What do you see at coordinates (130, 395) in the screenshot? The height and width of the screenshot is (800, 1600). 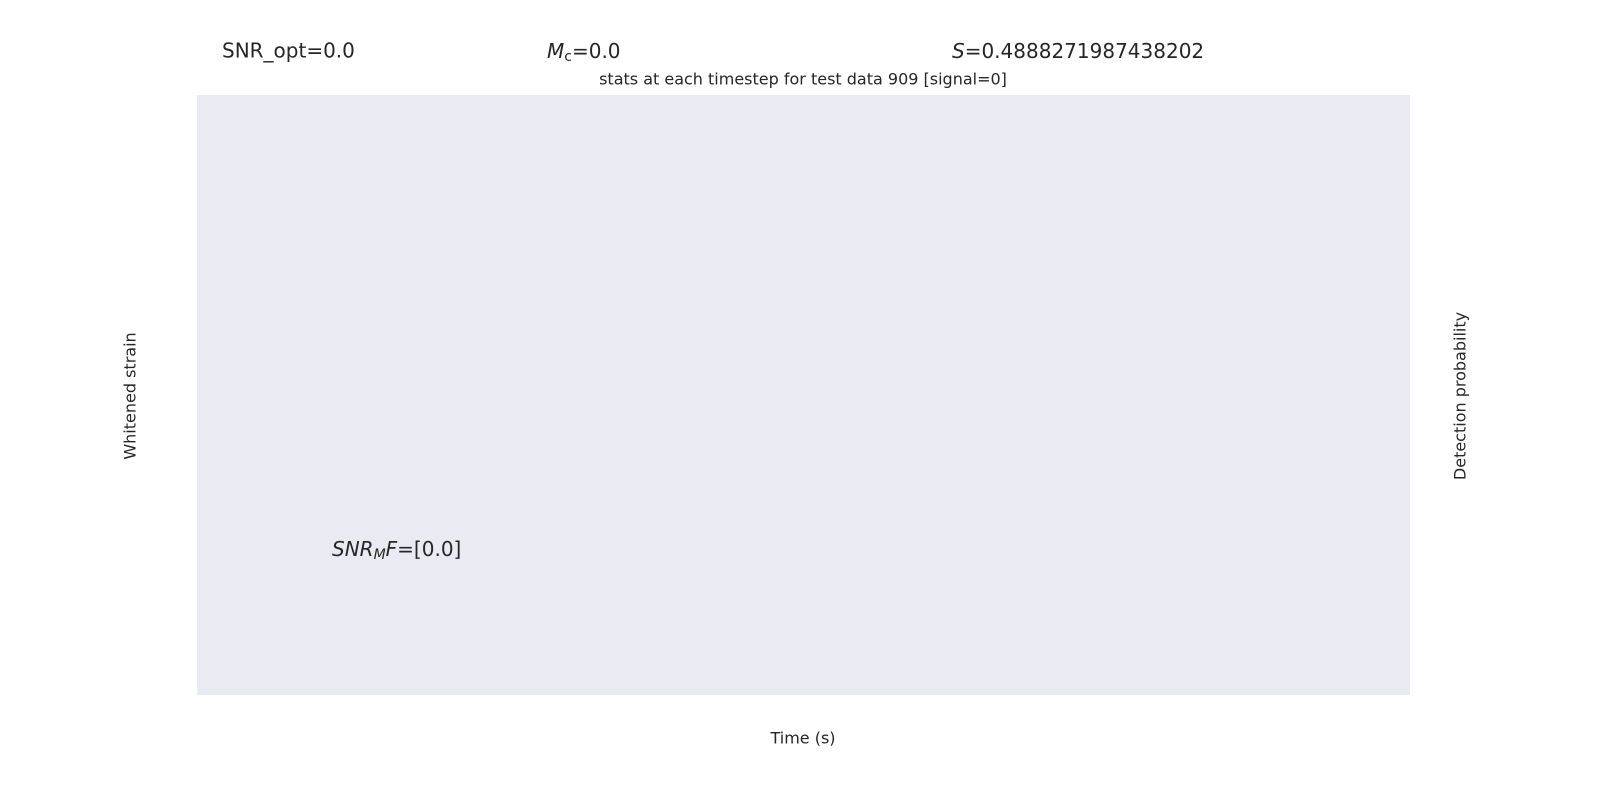 I see `y-axis-label: Whitened strain` at bounding box center [130, 395].